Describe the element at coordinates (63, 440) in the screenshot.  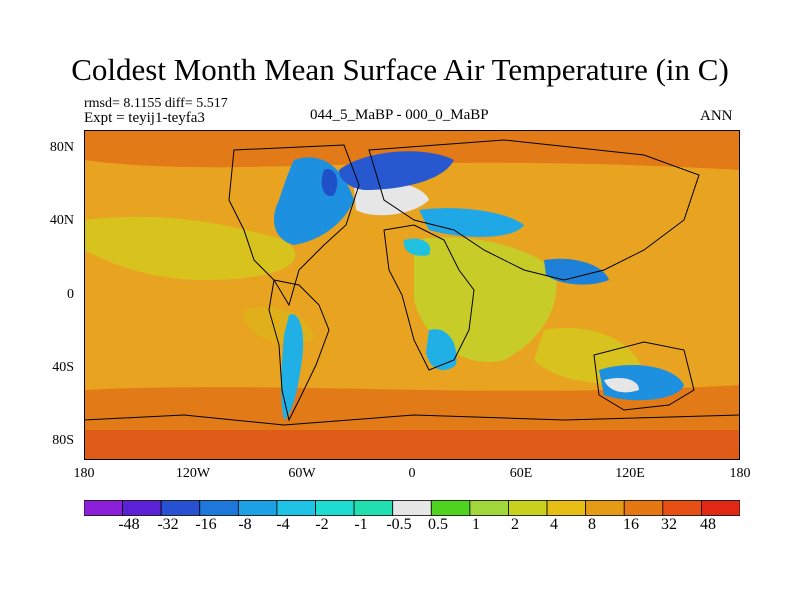
I see `y-tick-label-80s: 80S` at that location.